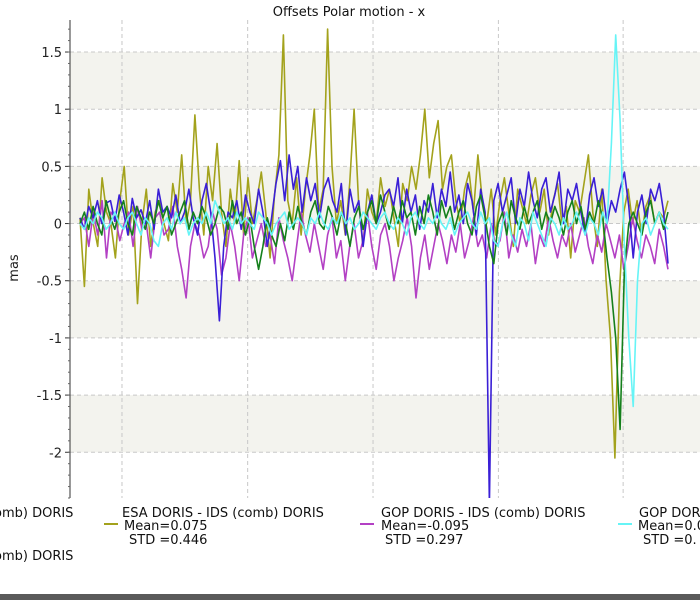 The height and width of the screenshot is (600, 700). I want to click on legend-std-series-2: STD =0.297, so click(424, 540).